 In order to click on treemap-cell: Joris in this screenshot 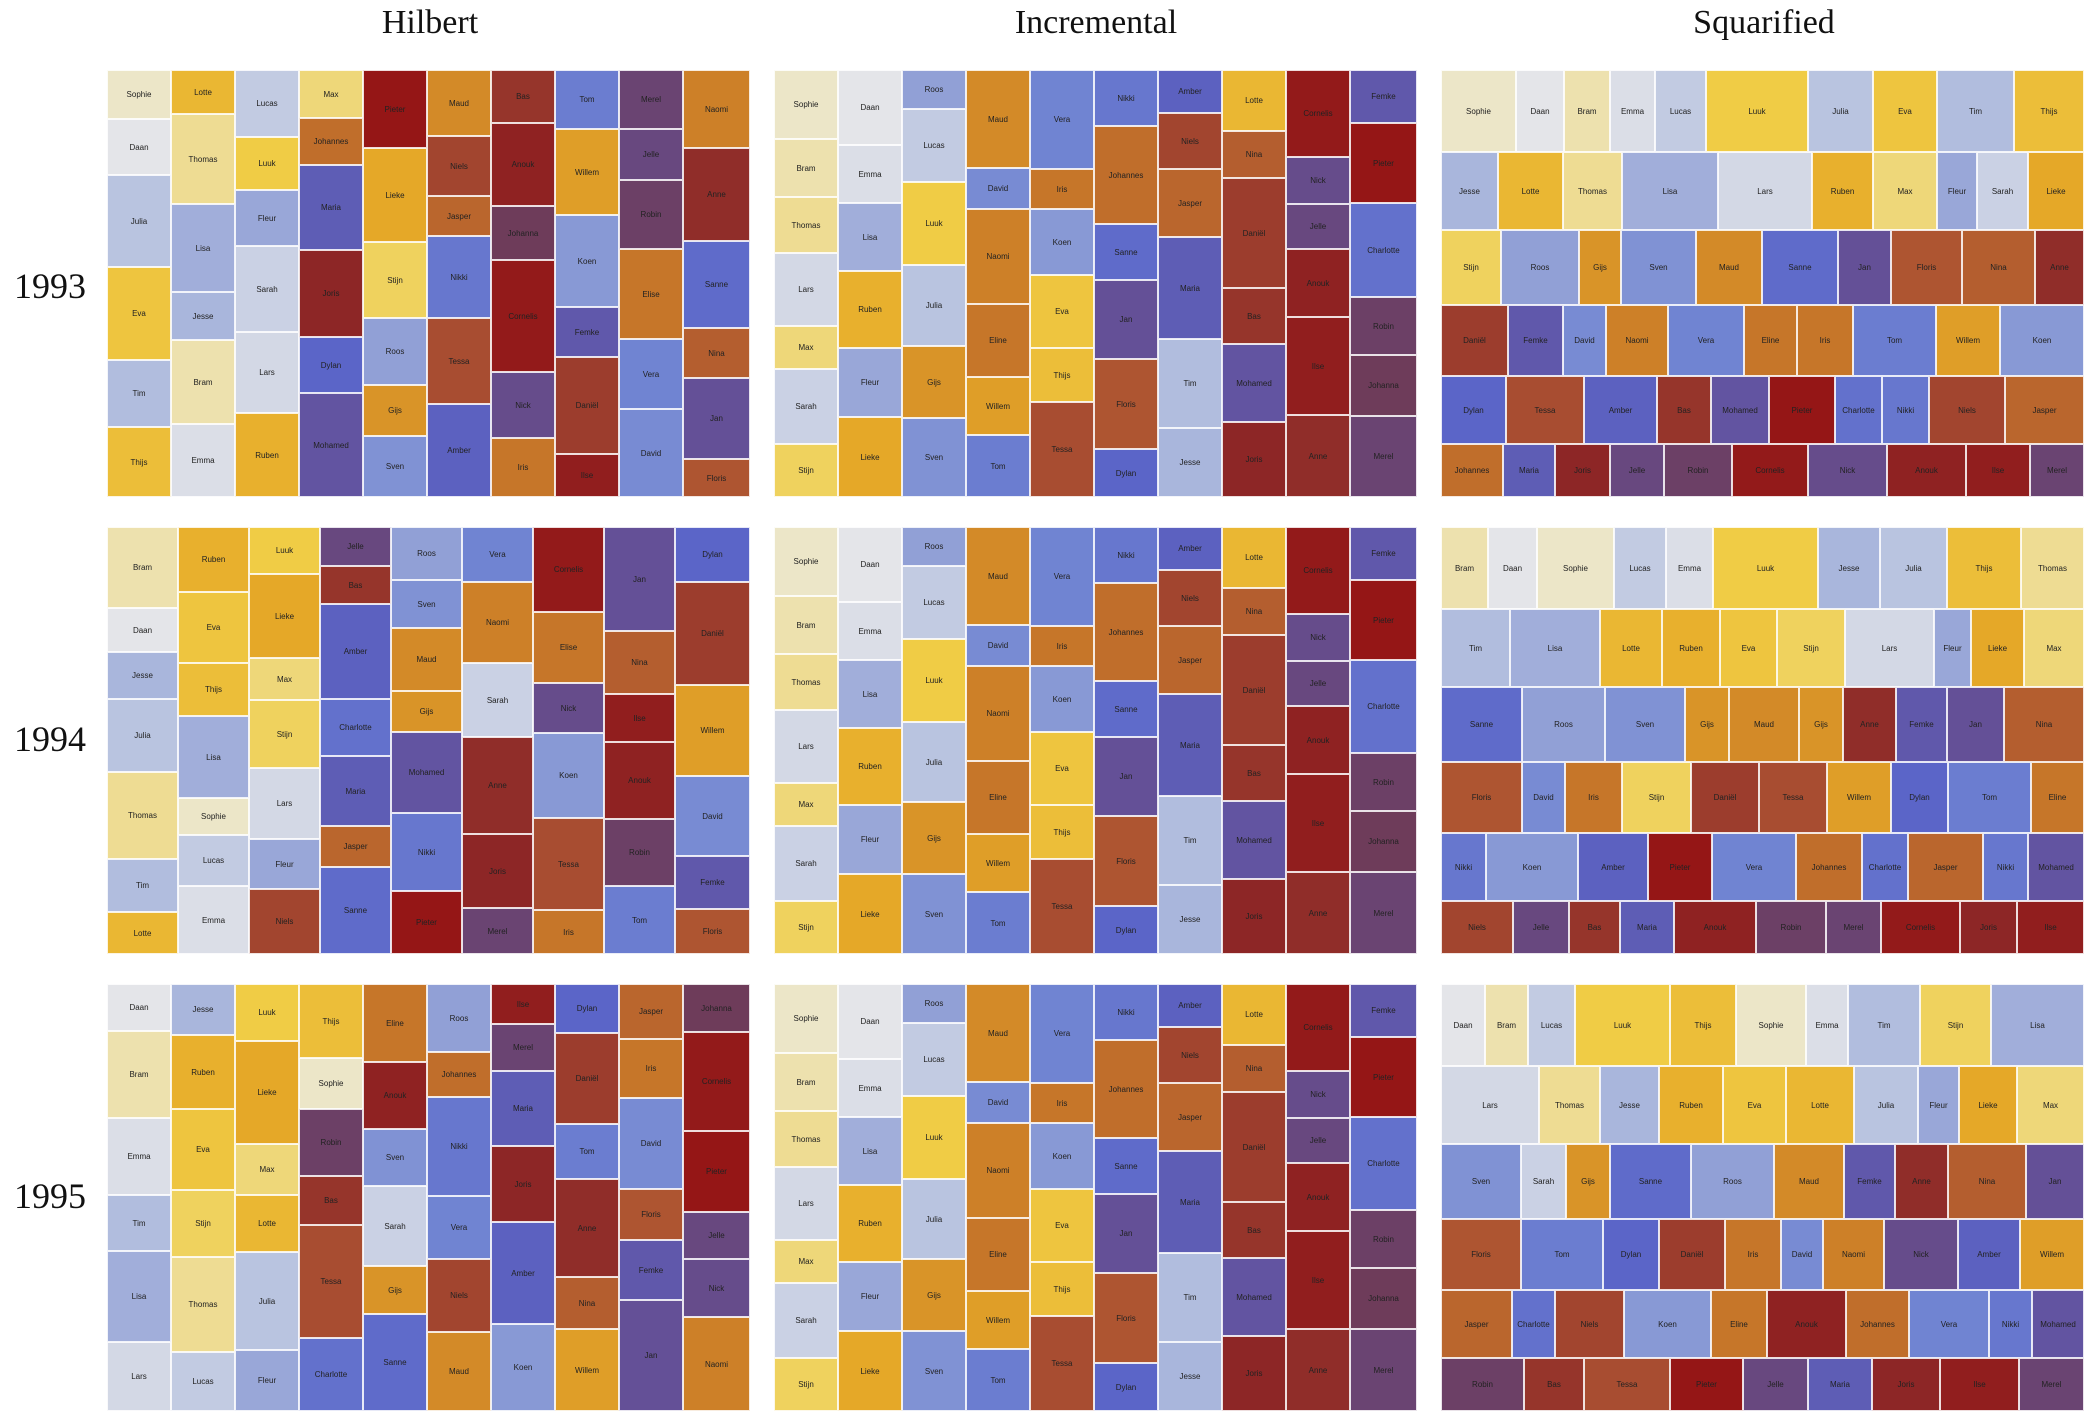, I will do `click(1254, 916)`.